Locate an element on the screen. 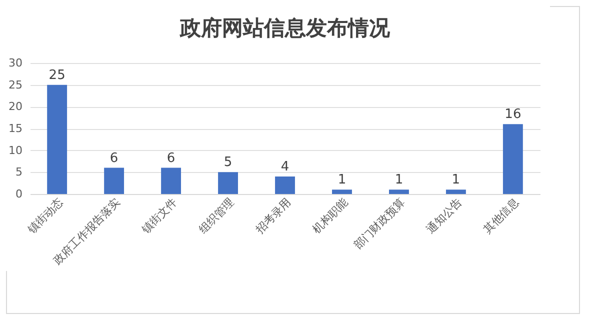 The height and width of the screenshot is (324, 590). x-tick-label: 其他信息 is located at coordinates (501, 216).